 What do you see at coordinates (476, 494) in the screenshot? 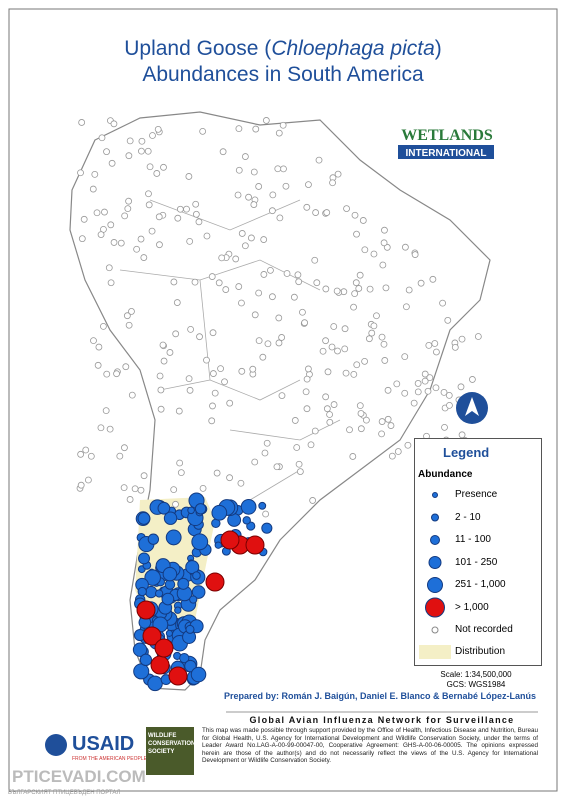
I see `legend-label: Presence` at bounding box center [476, 494].